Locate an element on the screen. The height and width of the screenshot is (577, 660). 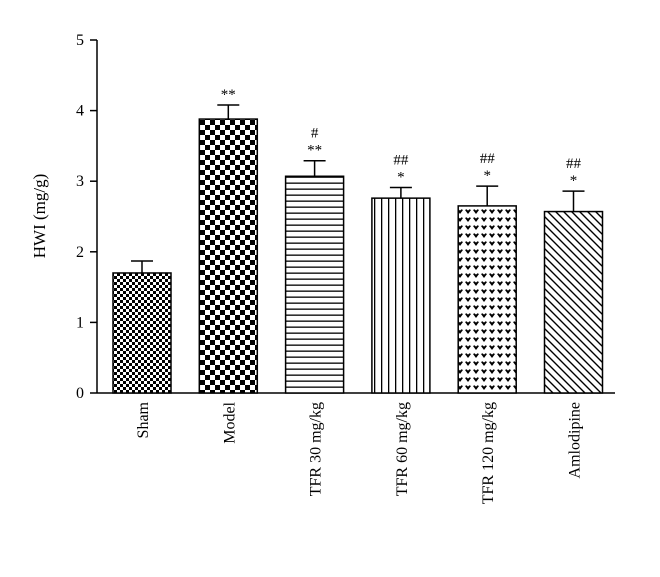
y-tick-label: 4 is located at coordinates (80, 111).